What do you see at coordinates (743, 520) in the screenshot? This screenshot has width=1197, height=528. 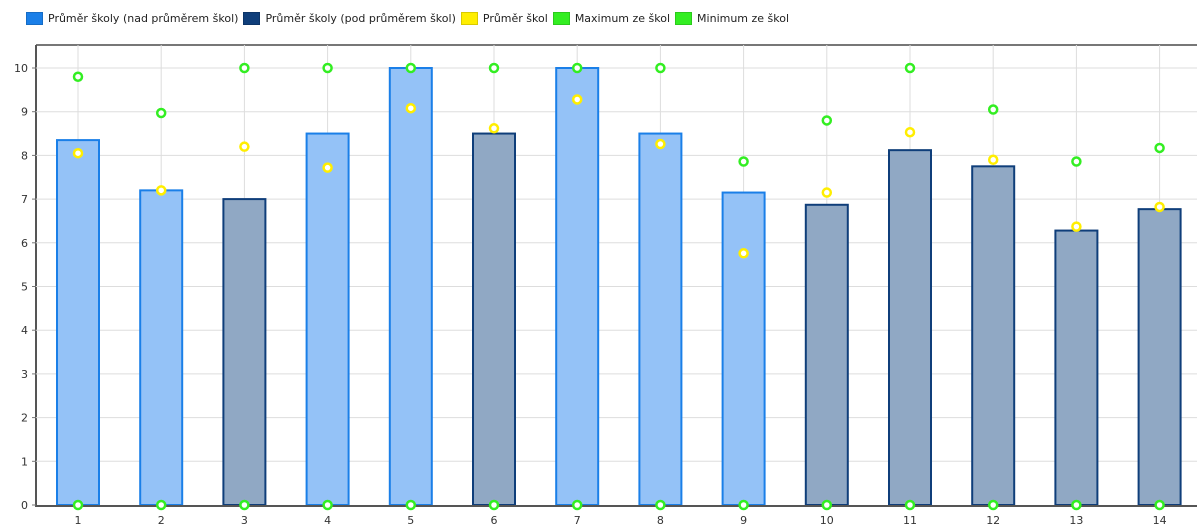 I see `x-tick-label: 9` at bounding box center [743, 520].